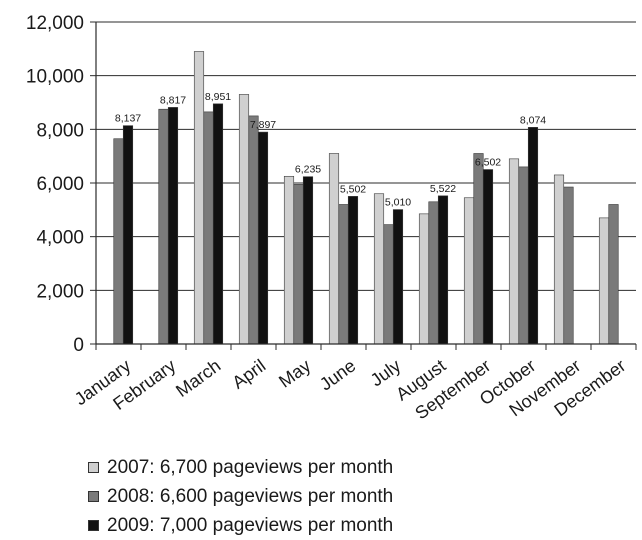 Image resolution: width=642 pixels, height=540 pixels. Describe the element at coordinates (93, 525) in the screenshot. I see `legend-swatch-2009` at that location.